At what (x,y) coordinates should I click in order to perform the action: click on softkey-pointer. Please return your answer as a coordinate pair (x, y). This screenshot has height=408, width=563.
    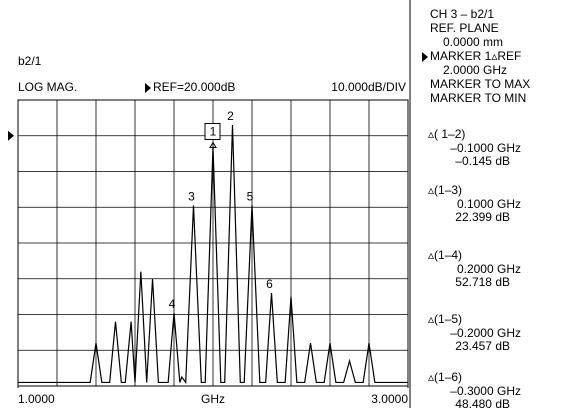
    Looking at the image, I should click on (425, 57).